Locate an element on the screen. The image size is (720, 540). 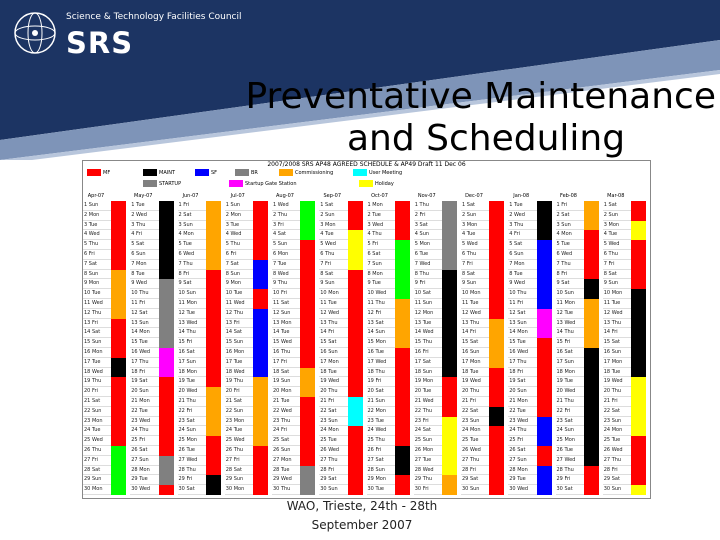
day-cell: 3 Sat is located at coordinates (428, 226).